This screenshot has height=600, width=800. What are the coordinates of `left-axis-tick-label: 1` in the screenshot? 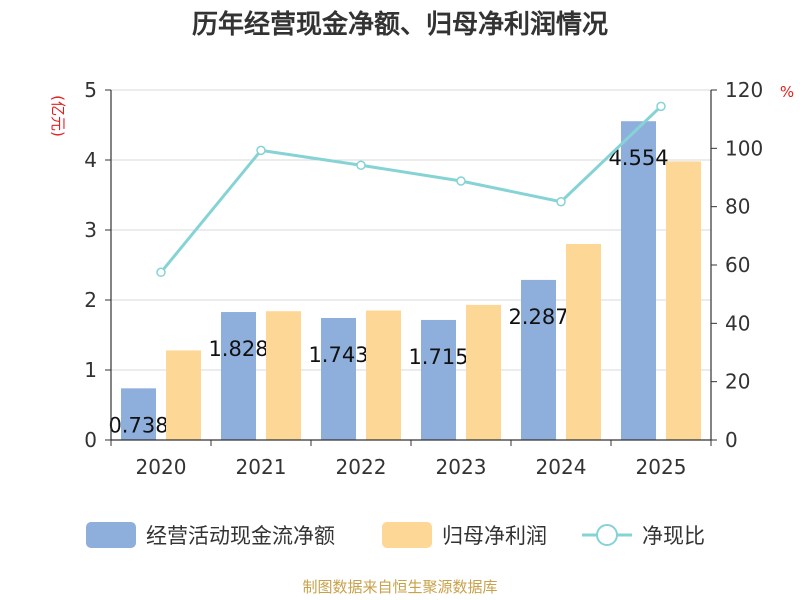 It's located at (90, 370).